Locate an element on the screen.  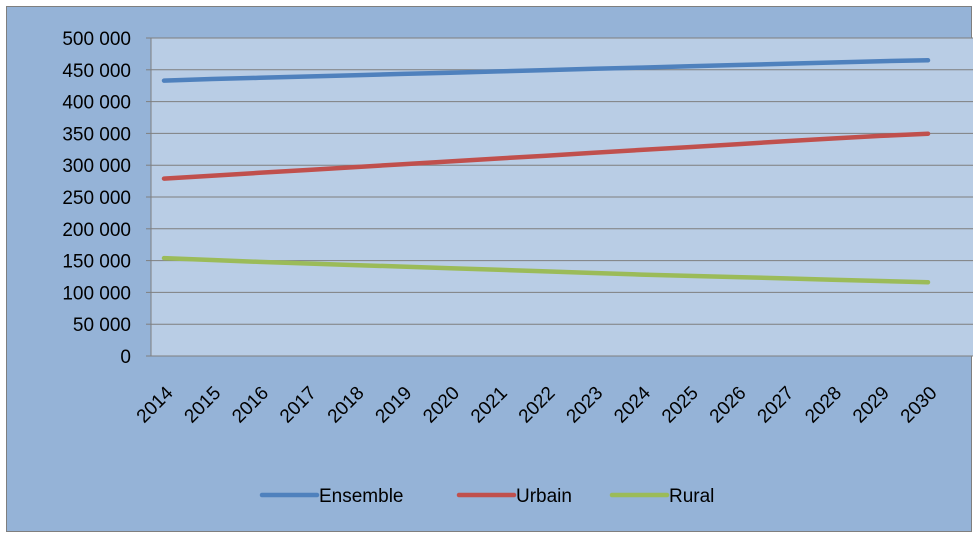
legend-label: Ensemble is located at coordinates (361, 496).